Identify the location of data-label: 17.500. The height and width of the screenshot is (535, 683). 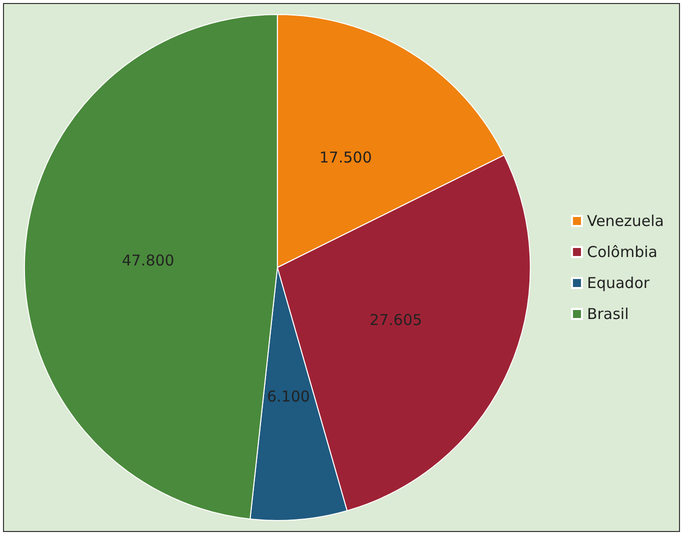
(345, 157).